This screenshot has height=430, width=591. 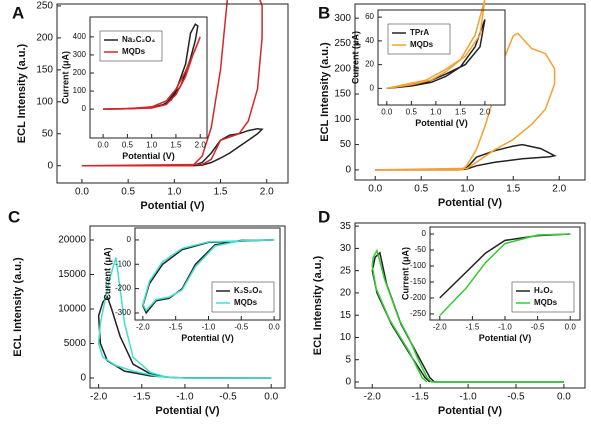 I want to click on y-tick-label: 5000, so click(x=75, y=343).